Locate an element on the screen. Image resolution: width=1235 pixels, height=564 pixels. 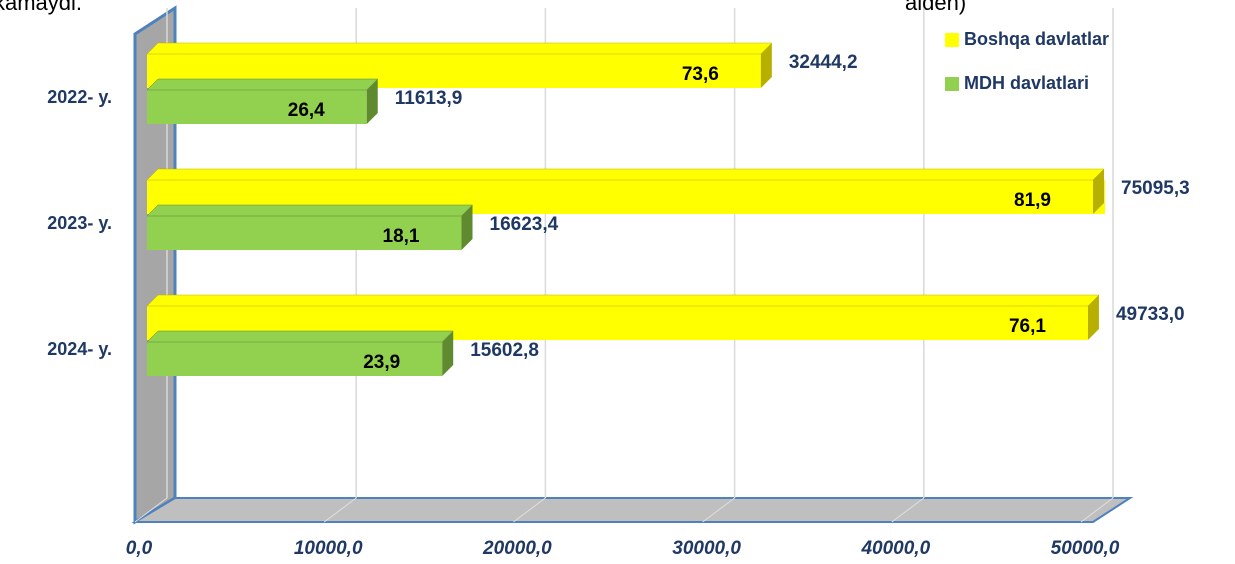
share-label: 76,1 is located at coordinates (1027, 326).